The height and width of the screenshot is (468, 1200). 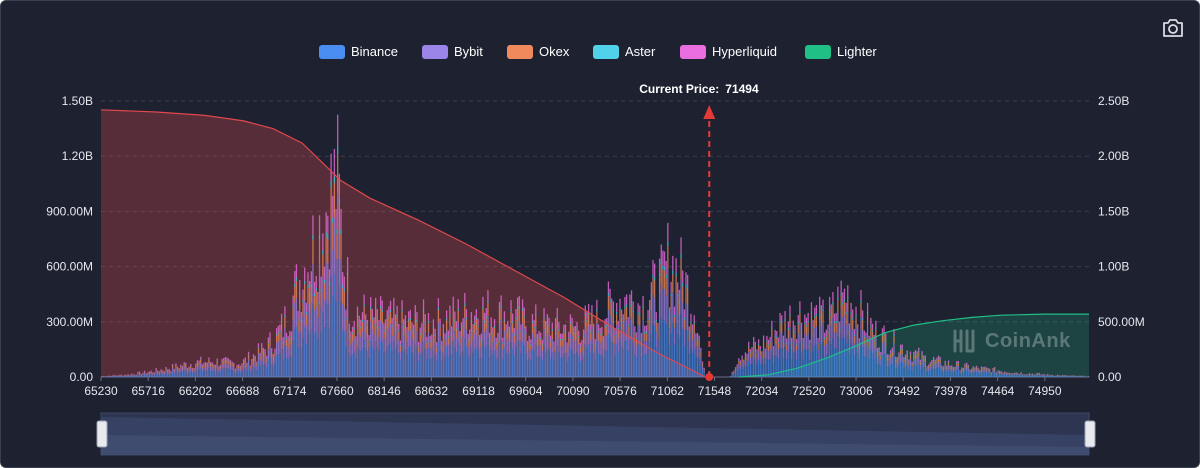 What do you see at coordinates (841, 51) in the screenshot?
I see `legend-item-lighter: Lighter` at bounding box center [841, 51].